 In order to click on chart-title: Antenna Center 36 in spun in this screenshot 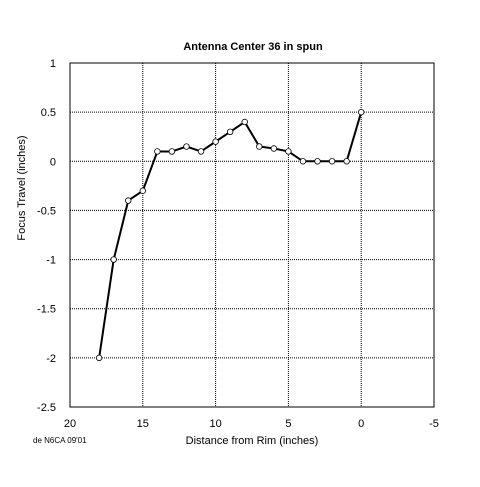, I will do `click(253, 47)`.